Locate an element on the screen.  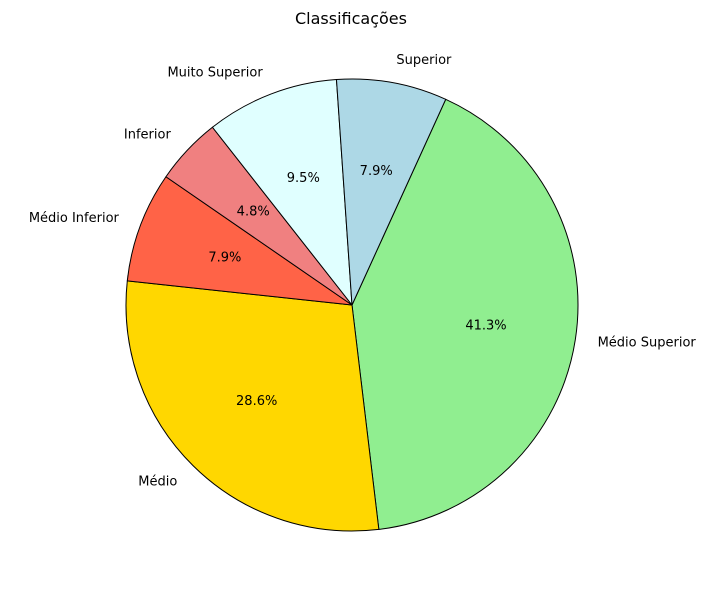
pie-category-label-4: Muito Superior is located at coordinates (215, 73).